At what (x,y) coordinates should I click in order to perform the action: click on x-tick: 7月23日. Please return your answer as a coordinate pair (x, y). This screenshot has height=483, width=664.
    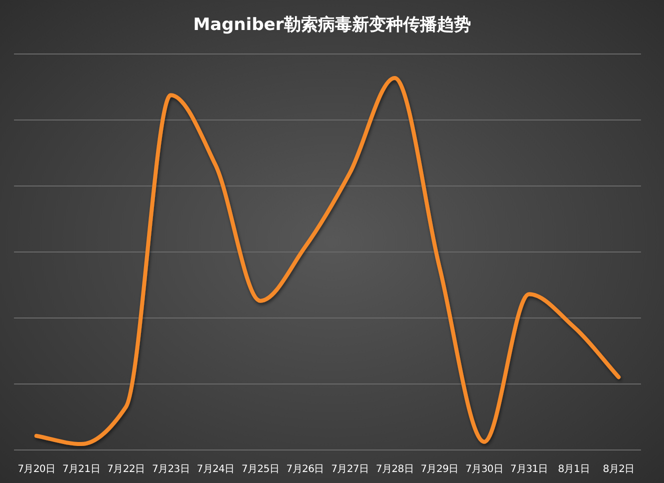
    Looking at the image, I should click on (171, 469).